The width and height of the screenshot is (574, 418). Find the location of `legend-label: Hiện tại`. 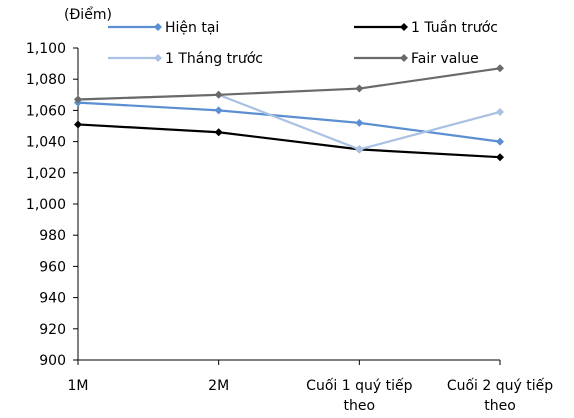

legend-label: Hiện tại is located at coordinates (192, 28).